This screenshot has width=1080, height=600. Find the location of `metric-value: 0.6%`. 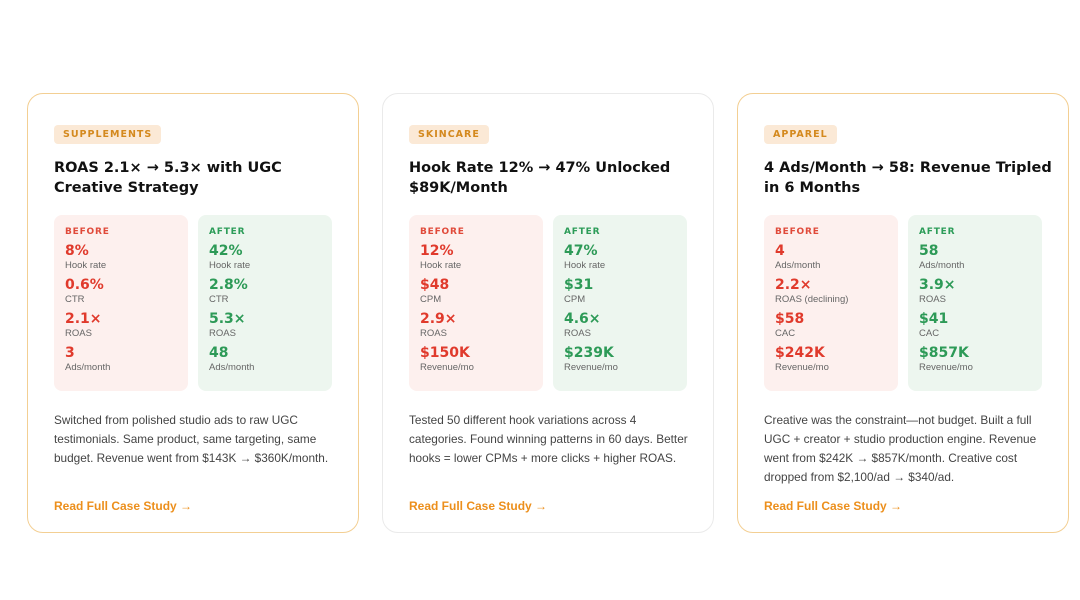

metric-value: 0.6% is located at coordinates (84, 285).